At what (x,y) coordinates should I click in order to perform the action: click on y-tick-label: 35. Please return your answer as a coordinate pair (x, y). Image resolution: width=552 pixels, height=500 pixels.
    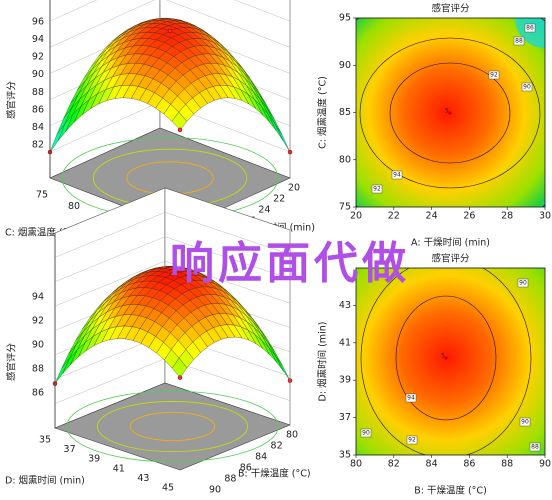
    Looking at the image, I should click on (345, 455).